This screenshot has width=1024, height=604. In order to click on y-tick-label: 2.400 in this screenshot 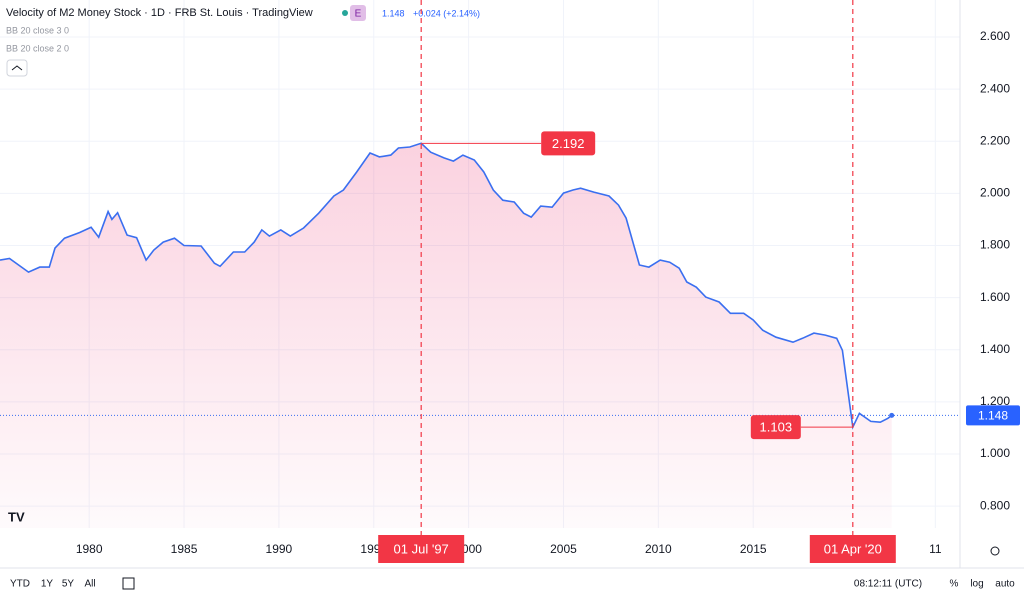, I will do `click(995, 88)`.